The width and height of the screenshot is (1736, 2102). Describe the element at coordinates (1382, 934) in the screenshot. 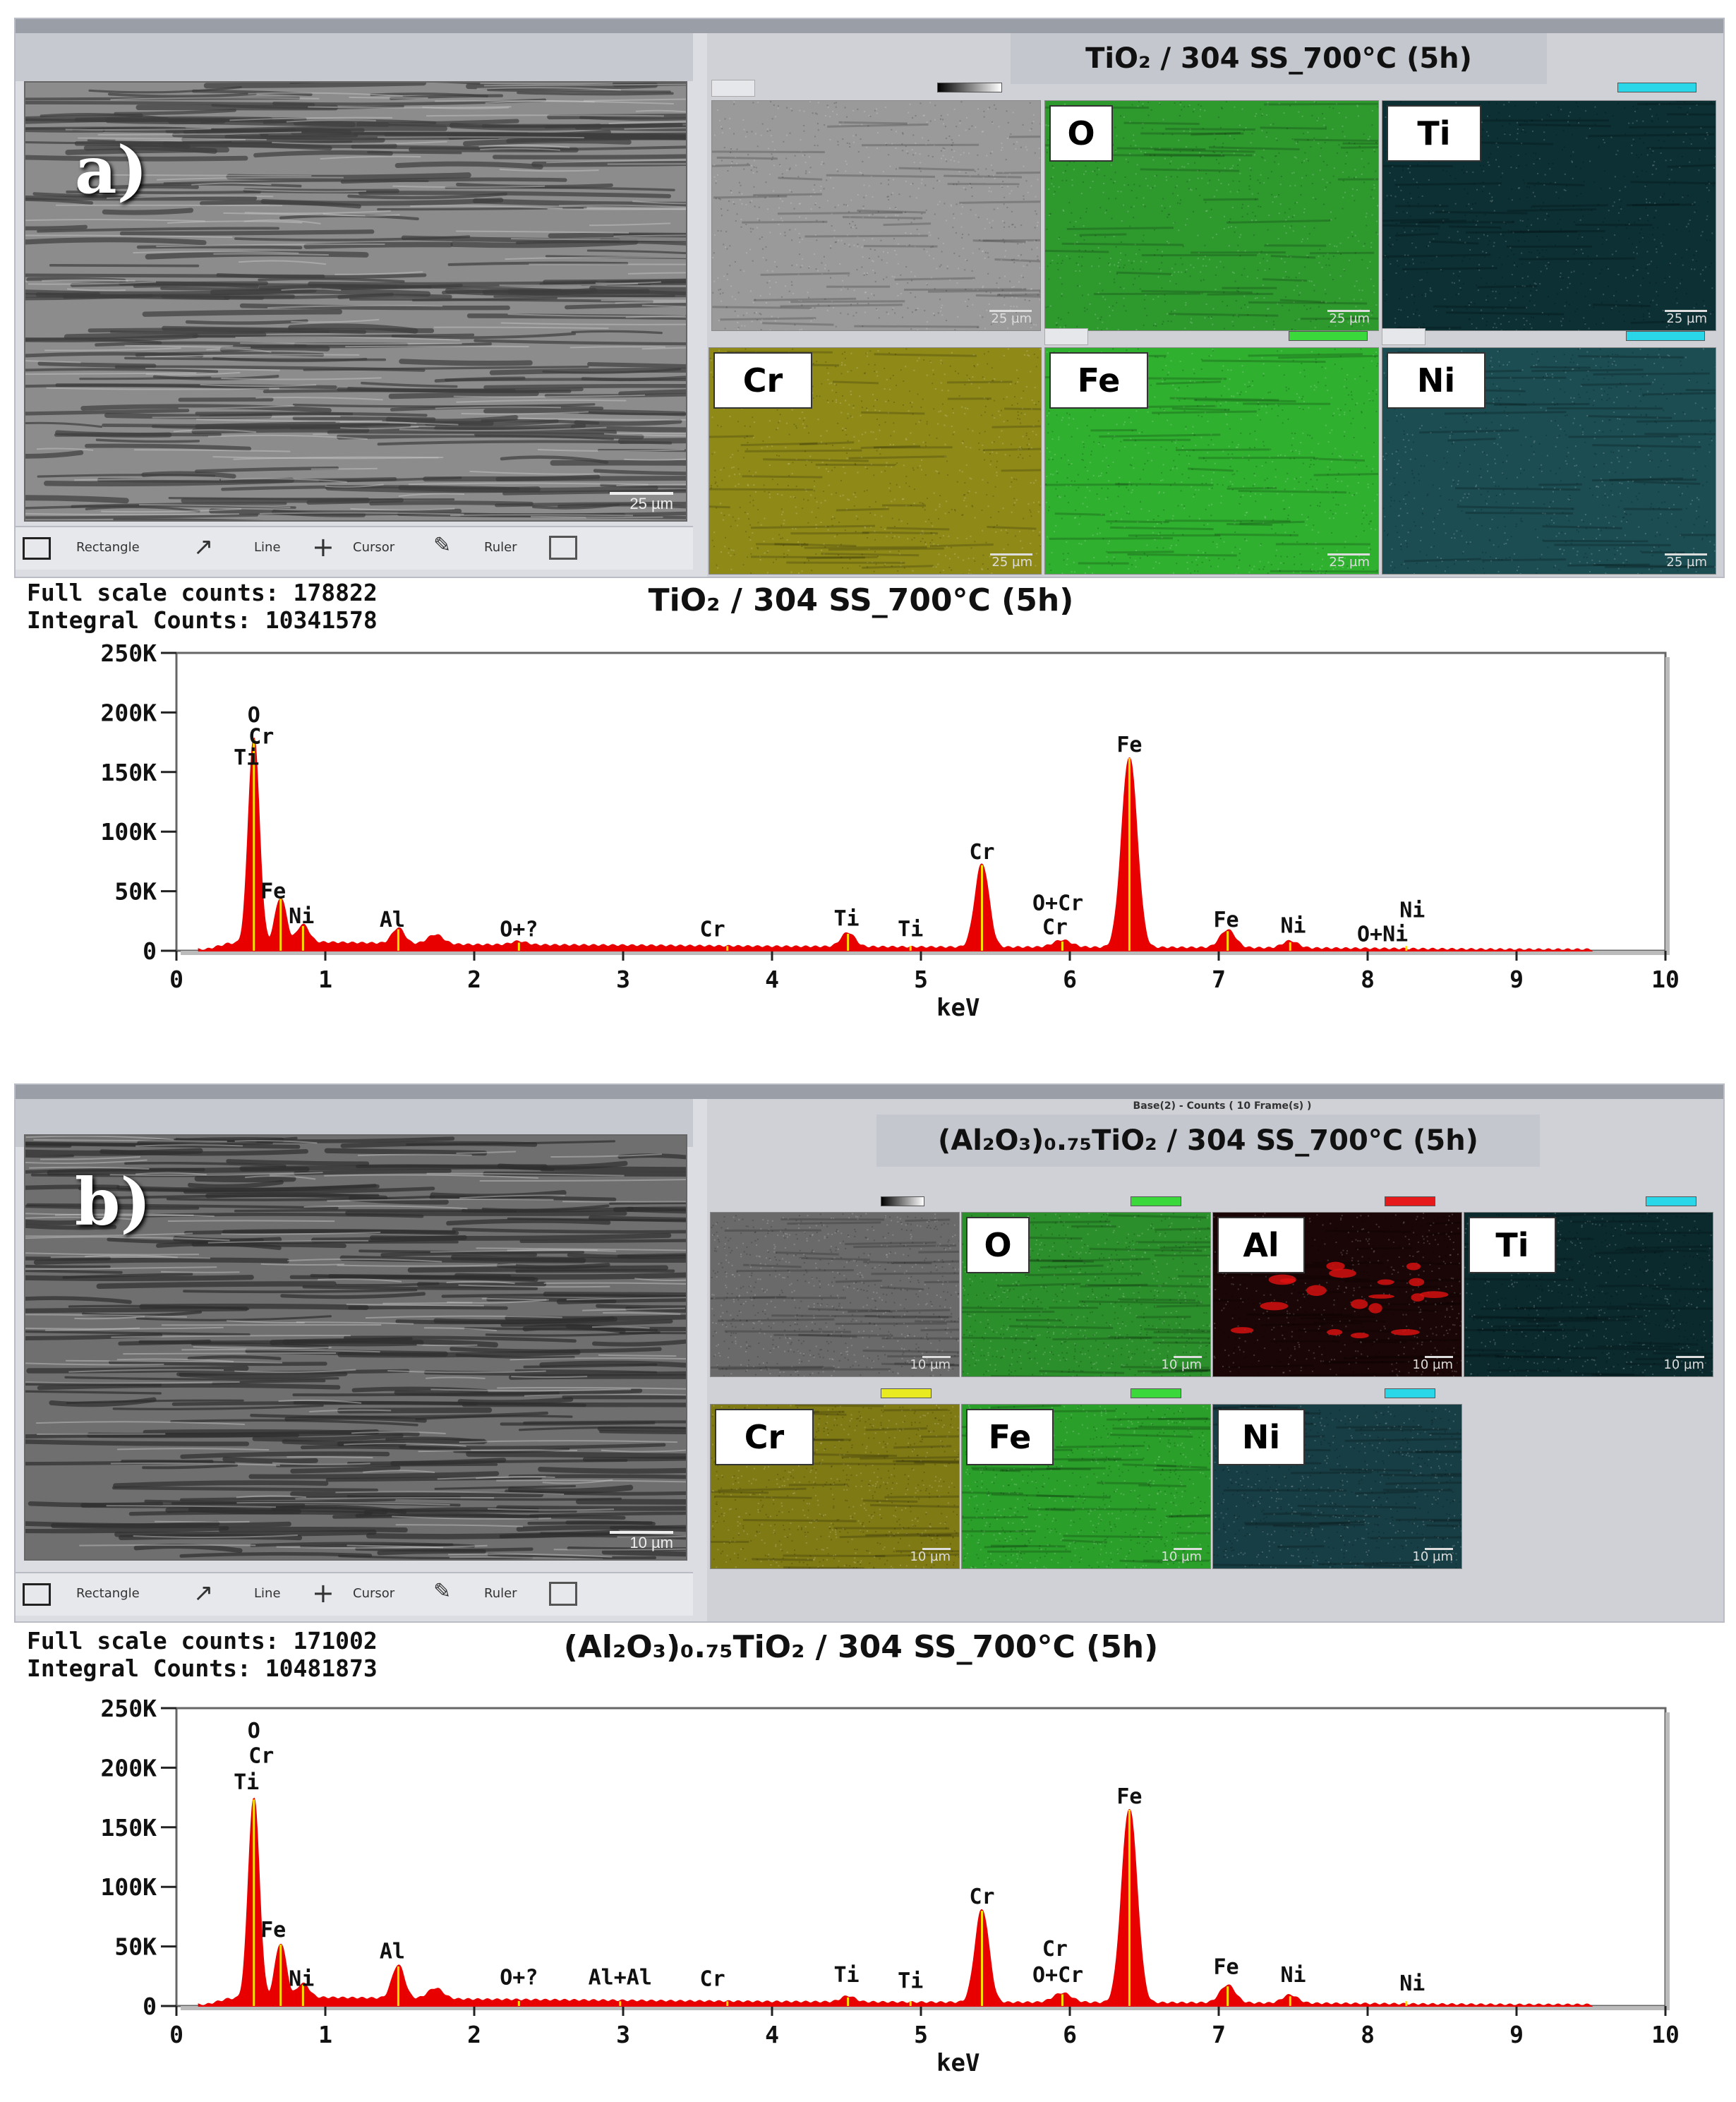

I see `peak-label: O+Ni` at that location.